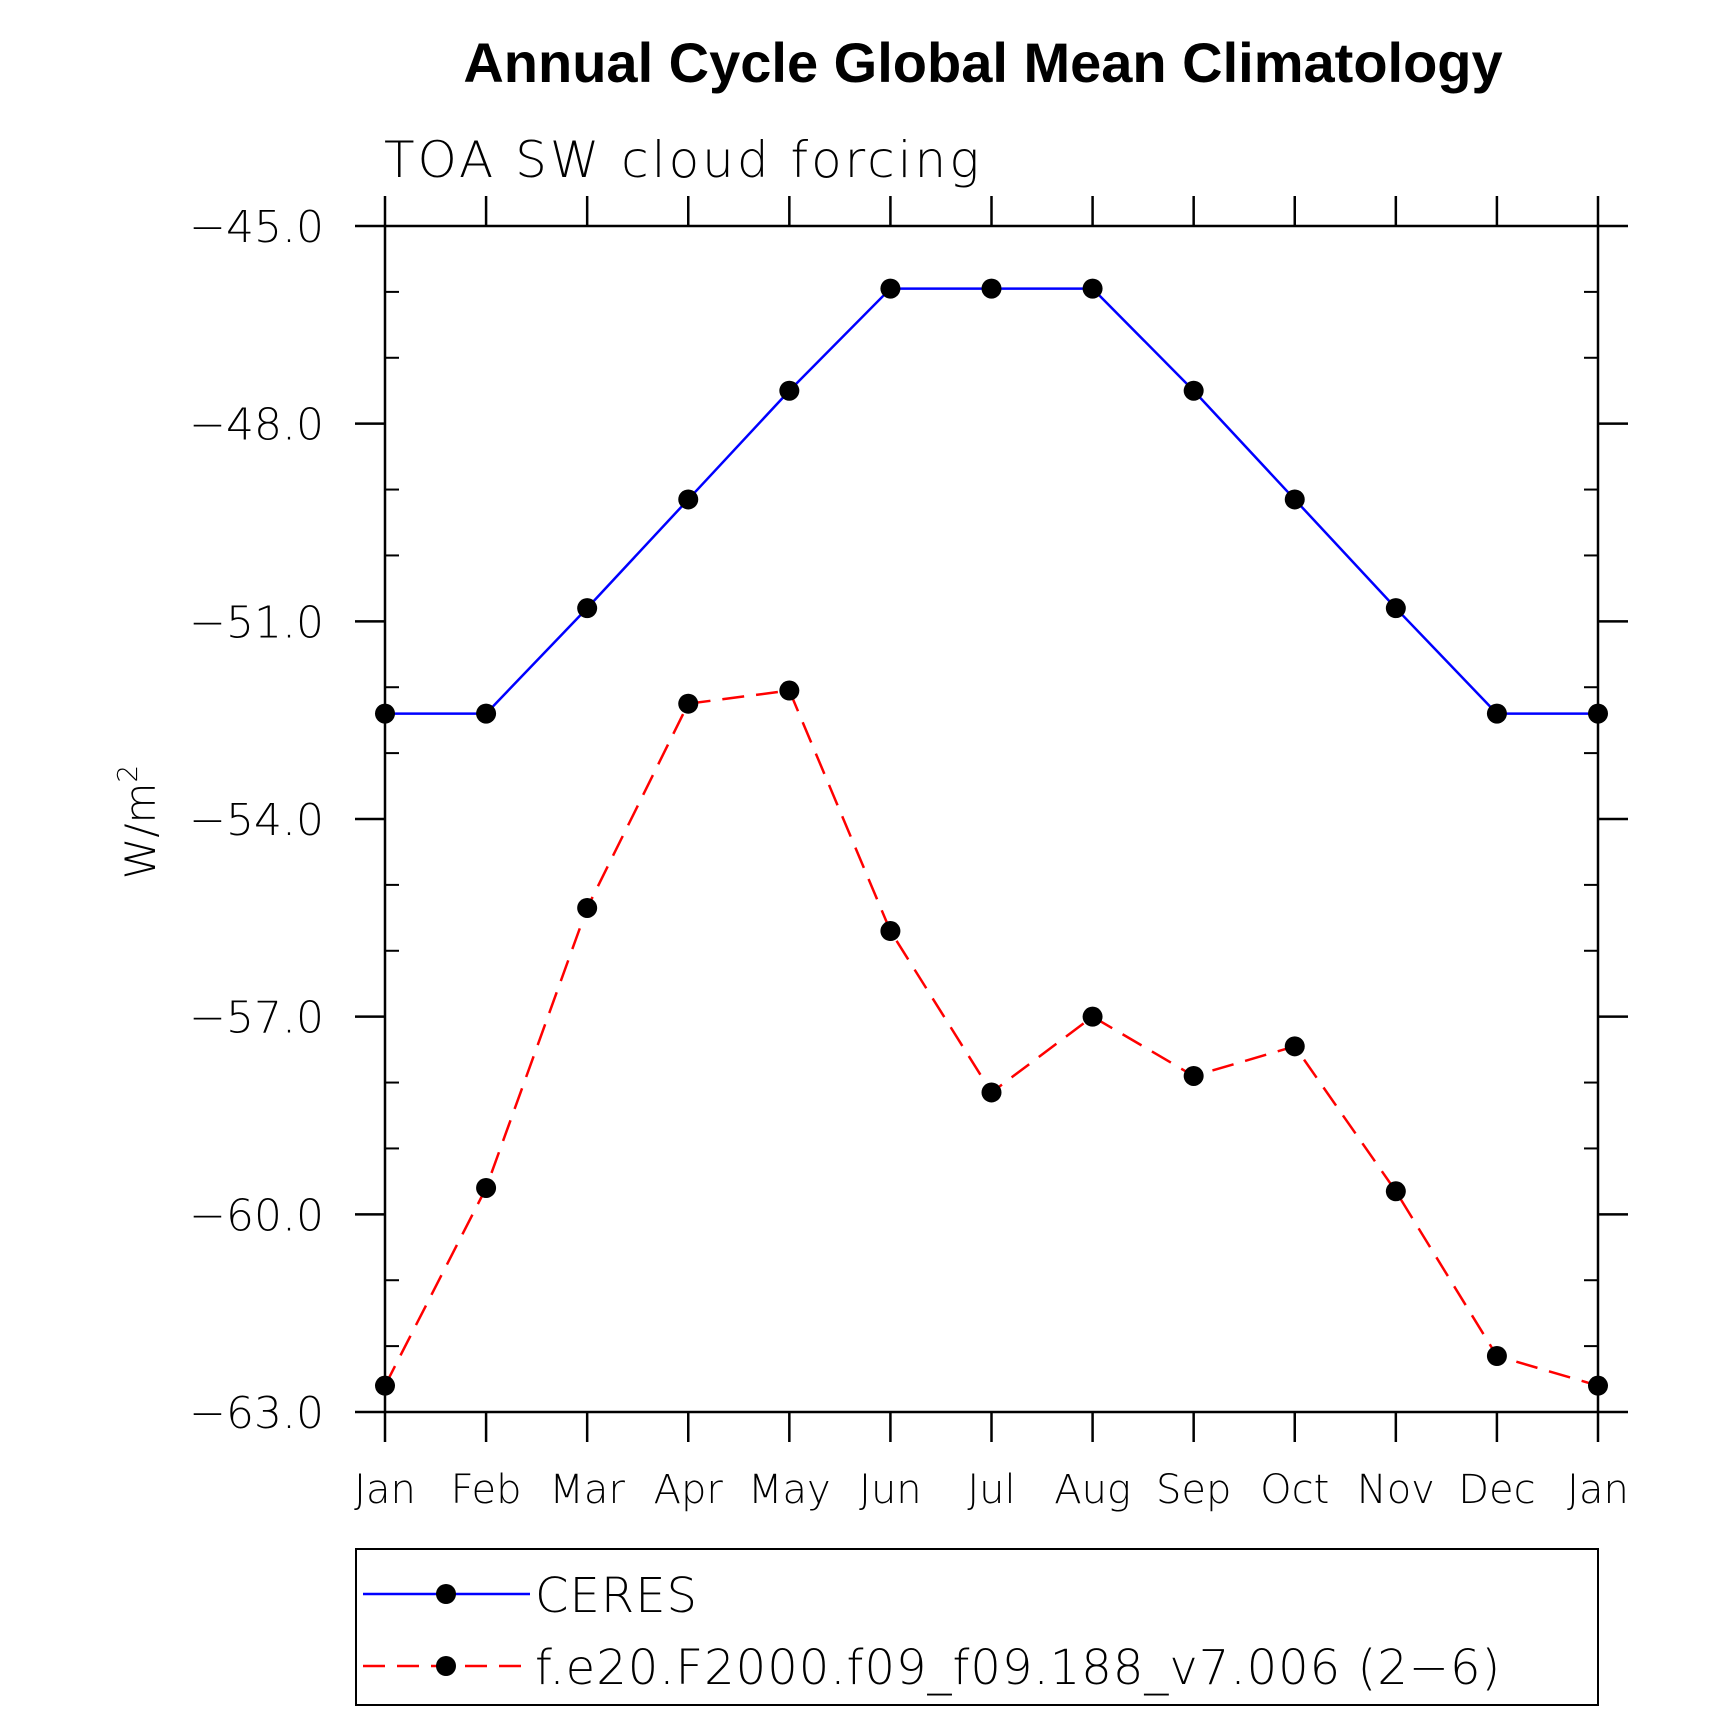 This screenshot has width=1710, height=1718. I want to click on y-tick-label: −54.0, so click(256, 820).